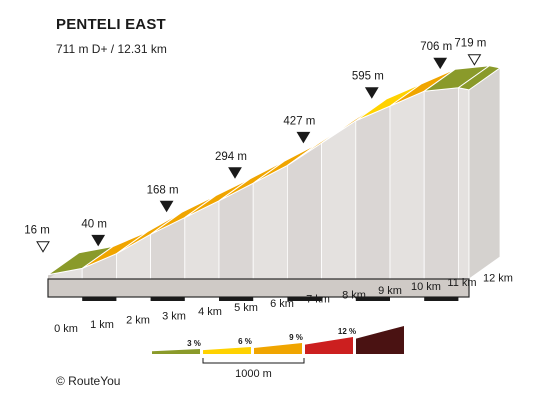 The height and width of the screenshot is (400, 550). What do you see at coordinates (210, 312) in the screenshot?
I see `x-tick-label: 4 km` at bounding box center [210, 312].